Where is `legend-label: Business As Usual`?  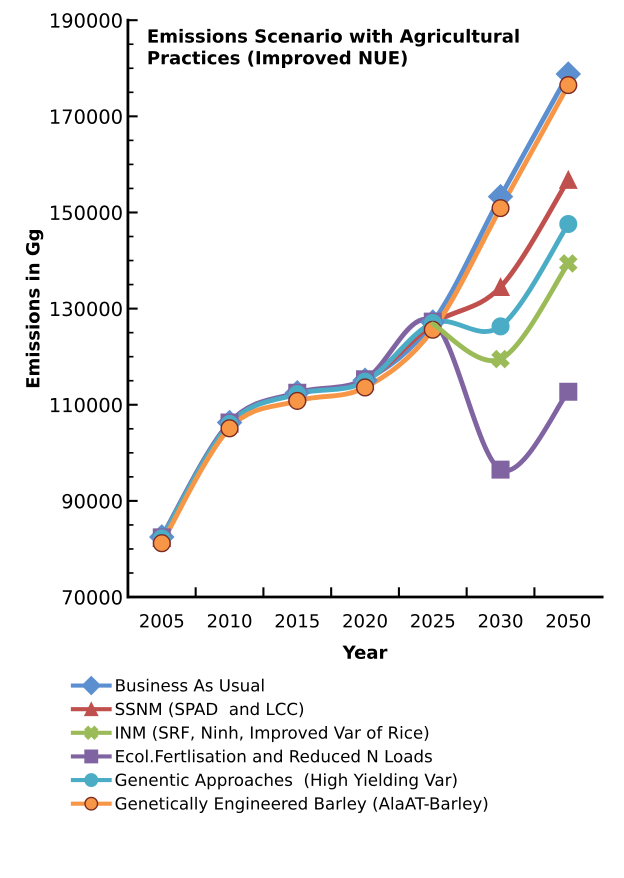 legend-label: Business As Usual is located at coordinates (190, 685).